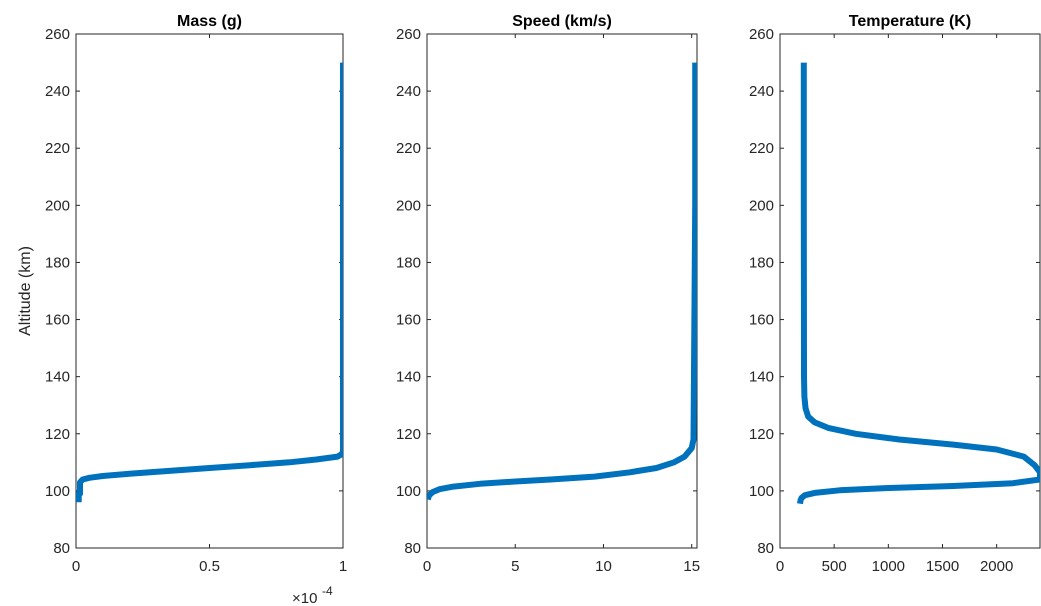 The image size is (1041, 606). I want to click on temperature-ytick-label: 160, so click(761, 320).